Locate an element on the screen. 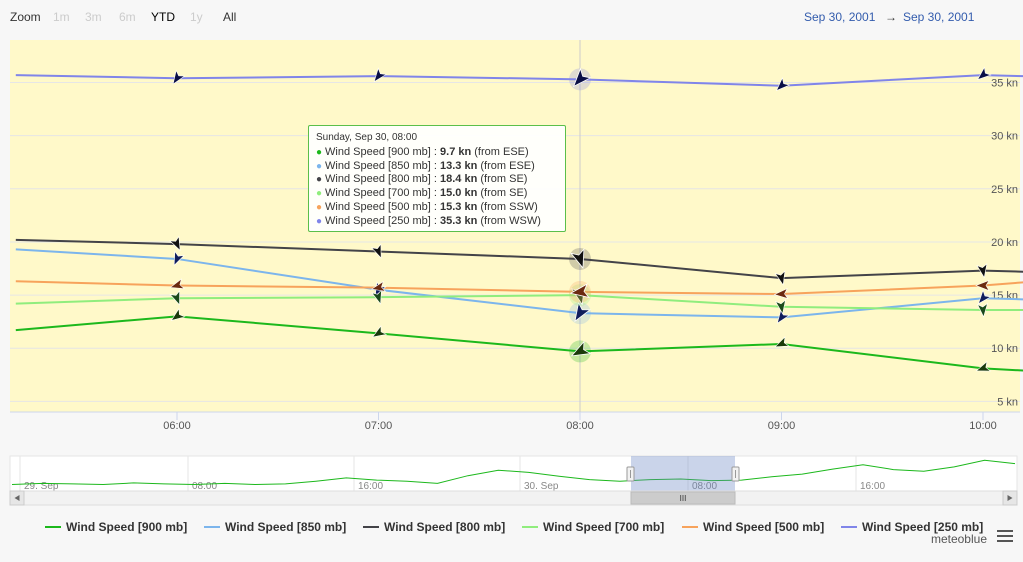 The height and width of the screenshot is (562, 1023). tooltip-value: 35.3 kn is located at coordinates (459, 220).